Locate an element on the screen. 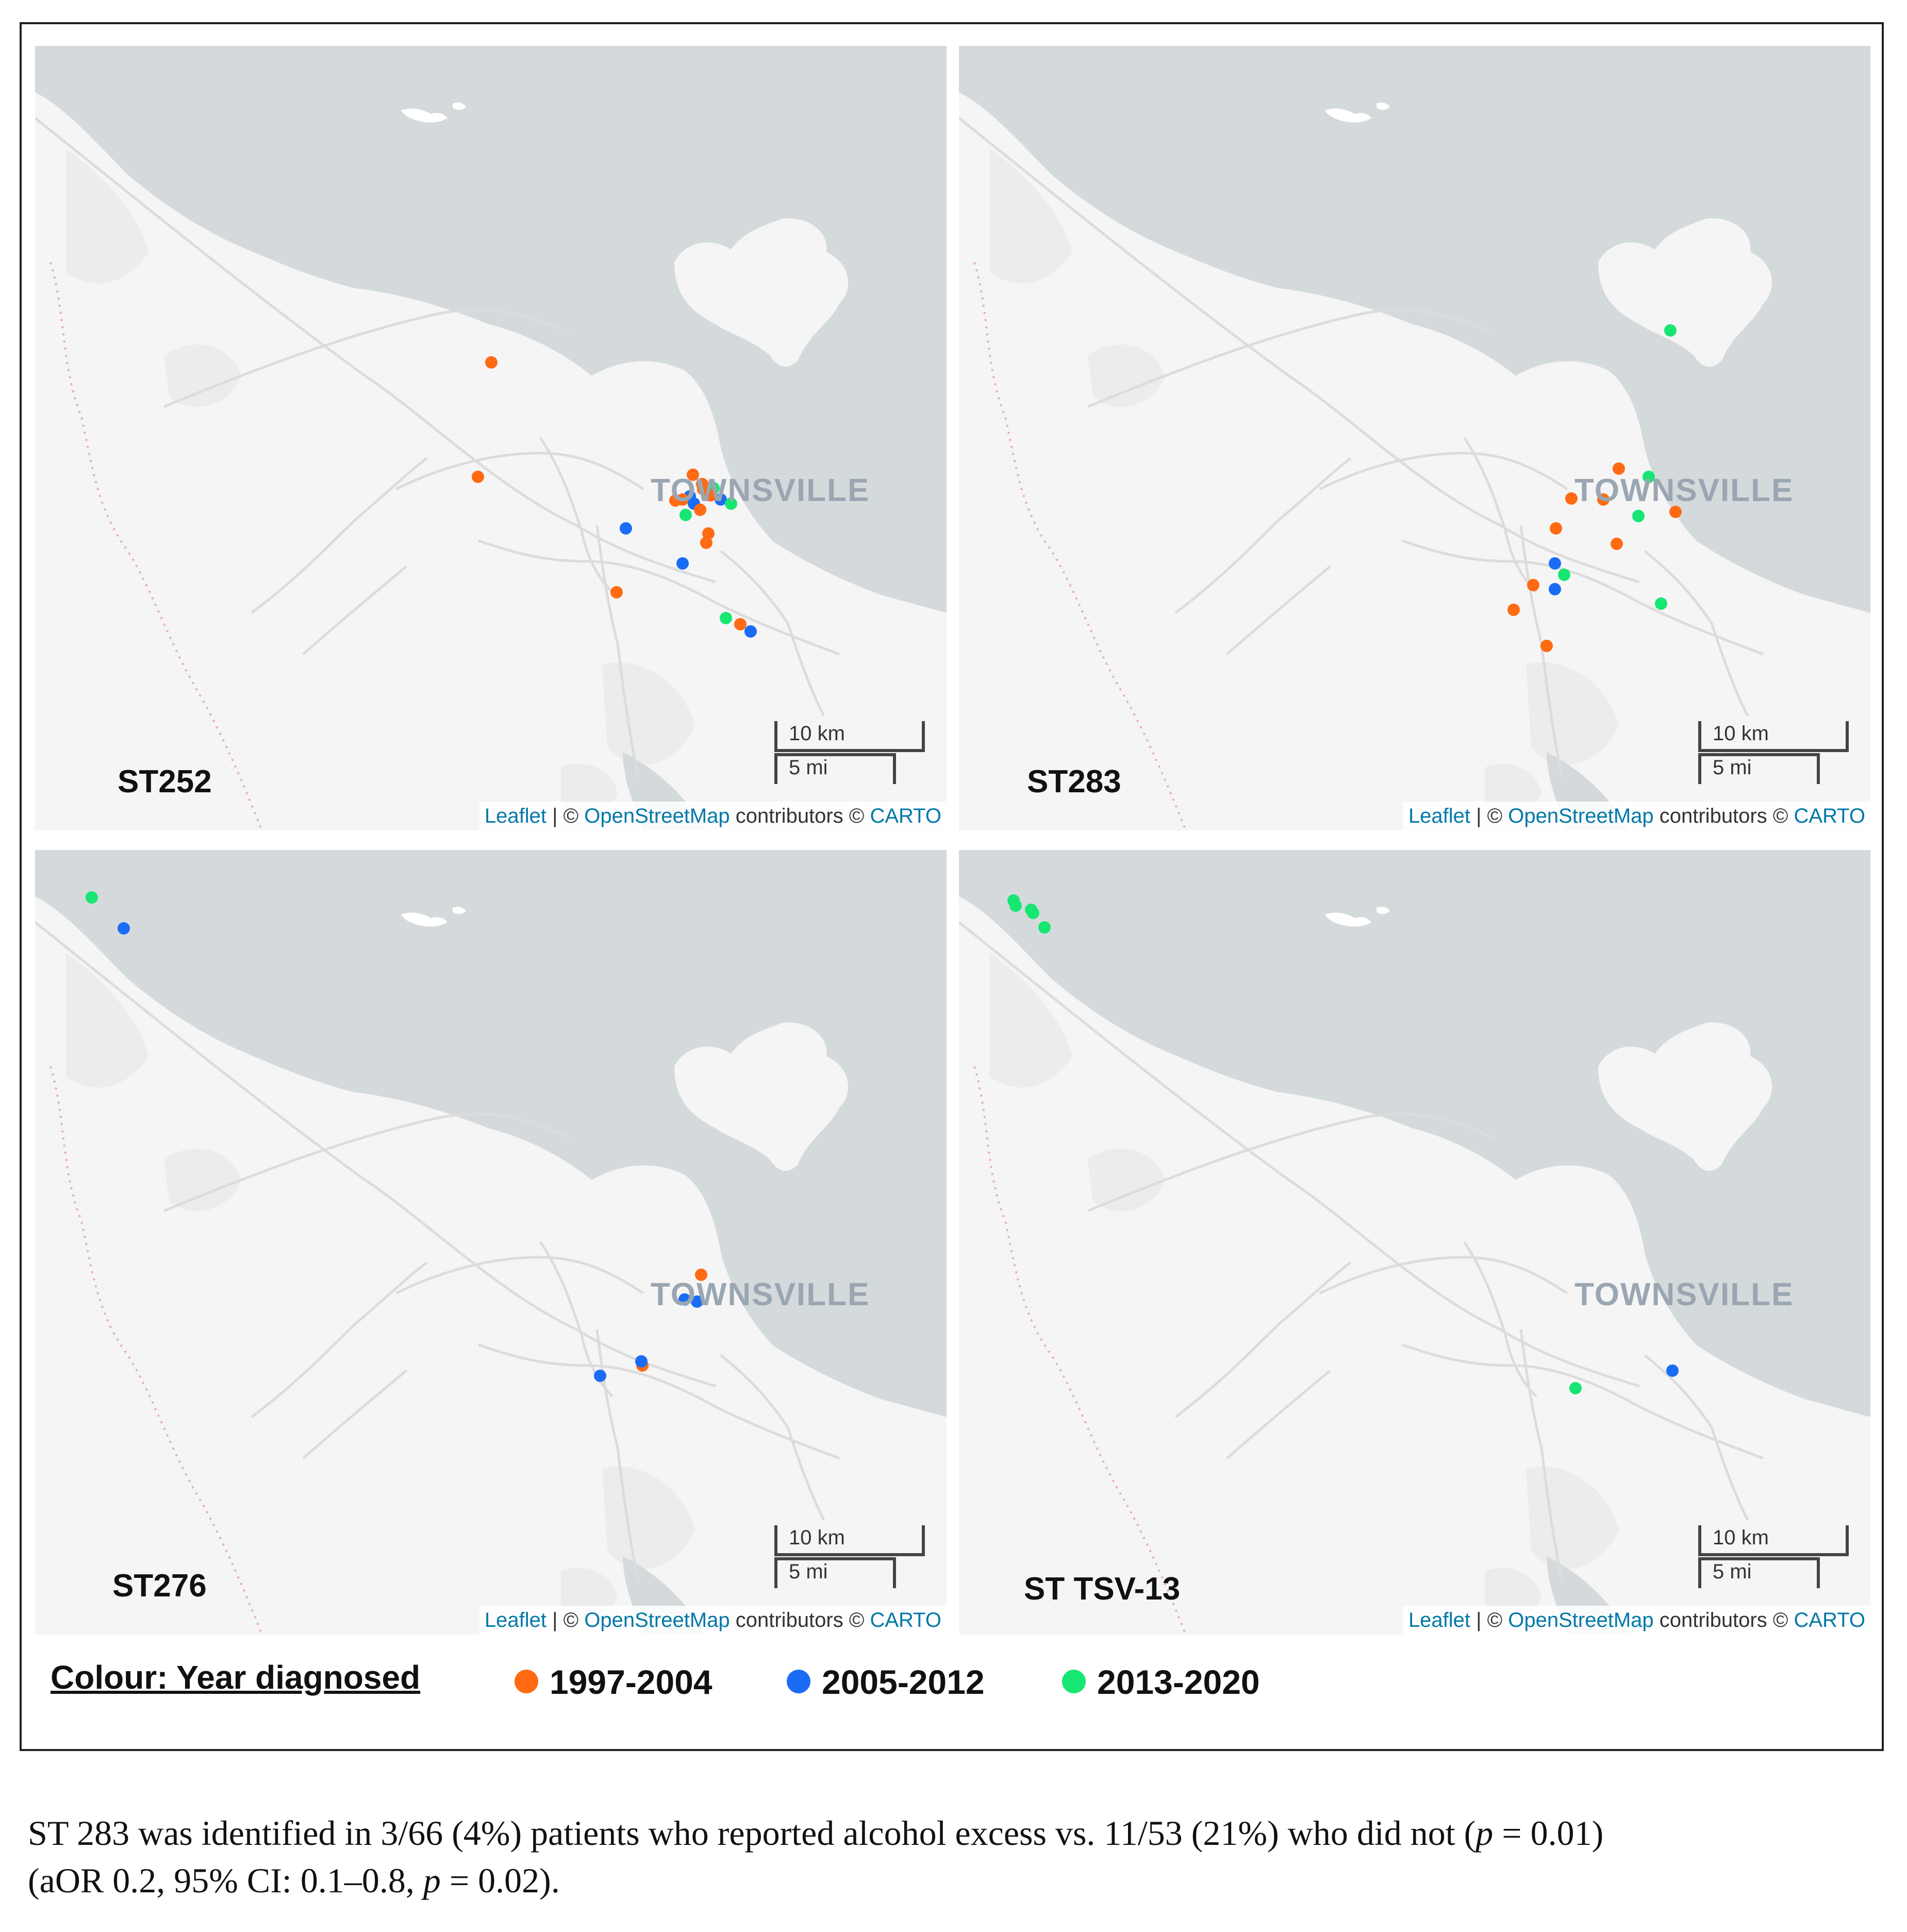 This screenshot has height=1932, width=1907. panel-label: ST276 is located at coordinates (159, 1586).